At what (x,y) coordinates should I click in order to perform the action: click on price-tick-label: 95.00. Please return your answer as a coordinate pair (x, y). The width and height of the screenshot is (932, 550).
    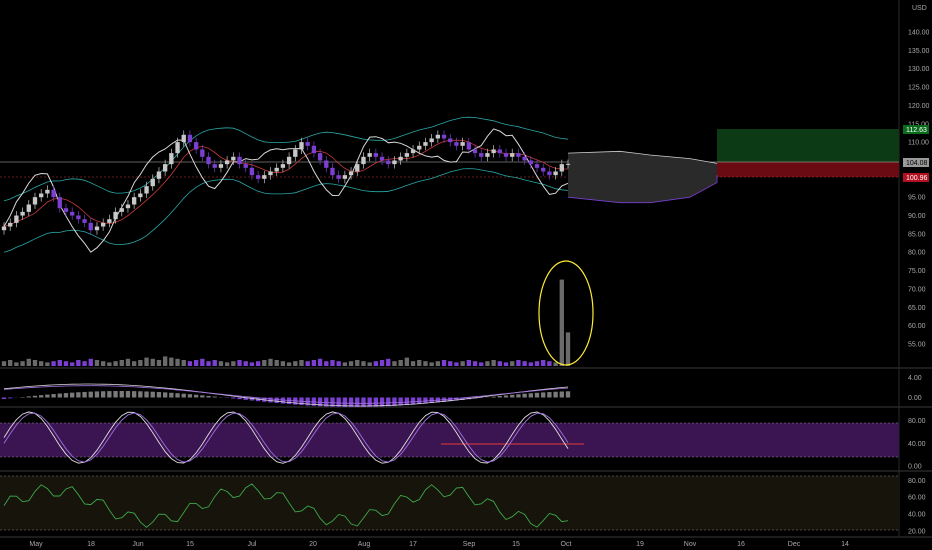
    Looking at the image, I should click on (917, 198).